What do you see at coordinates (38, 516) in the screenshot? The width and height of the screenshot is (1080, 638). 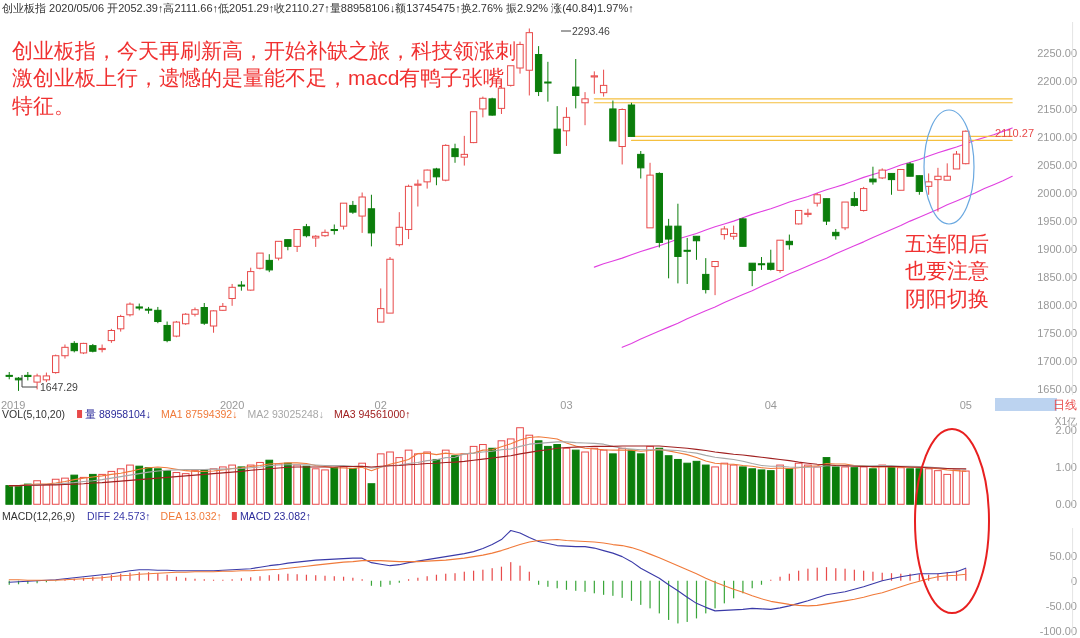 I see `chart-title: MACD(12,26,9)` at bounding box center [38, 516].